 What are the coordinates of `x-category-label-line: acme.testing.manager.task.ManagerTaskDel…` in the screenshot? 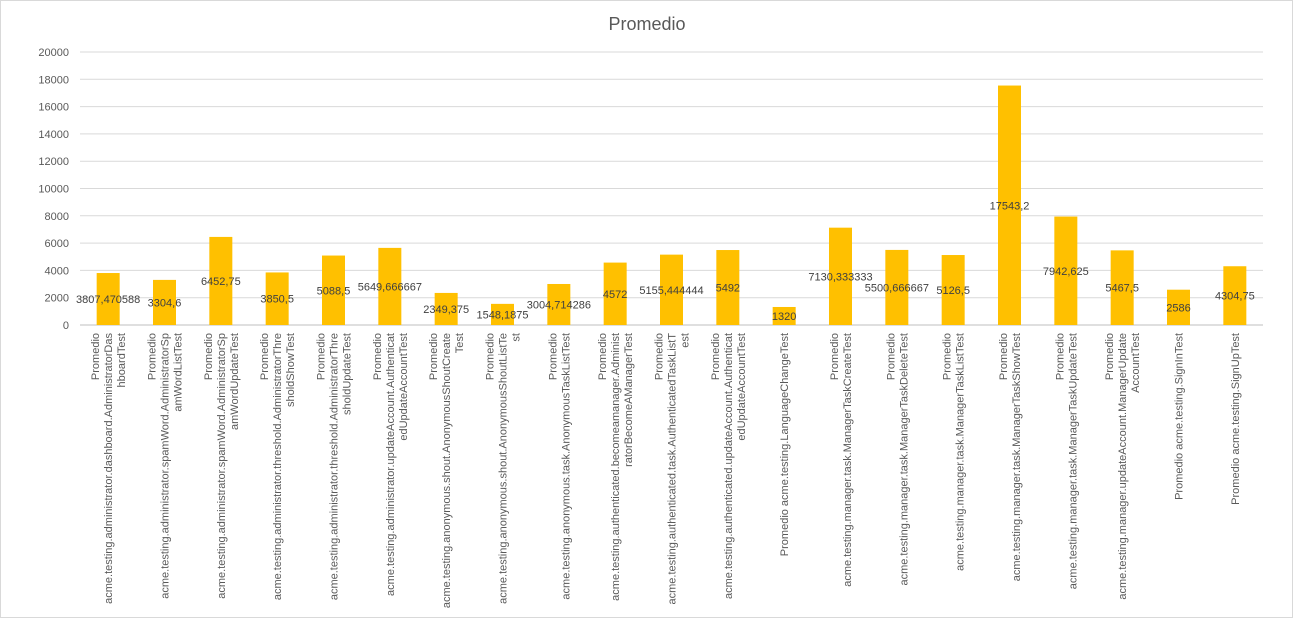 It's located at (904, 459).